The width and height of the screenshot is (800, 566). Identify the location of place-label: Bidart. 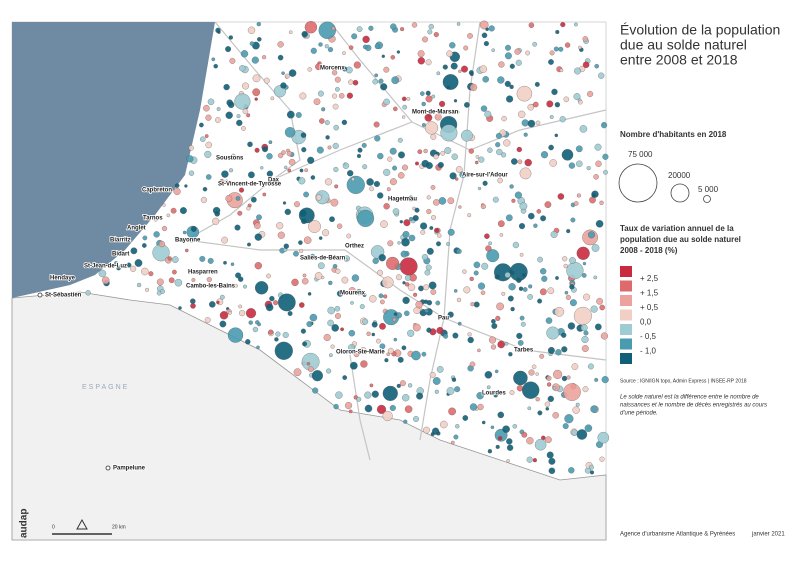
(120, 255).